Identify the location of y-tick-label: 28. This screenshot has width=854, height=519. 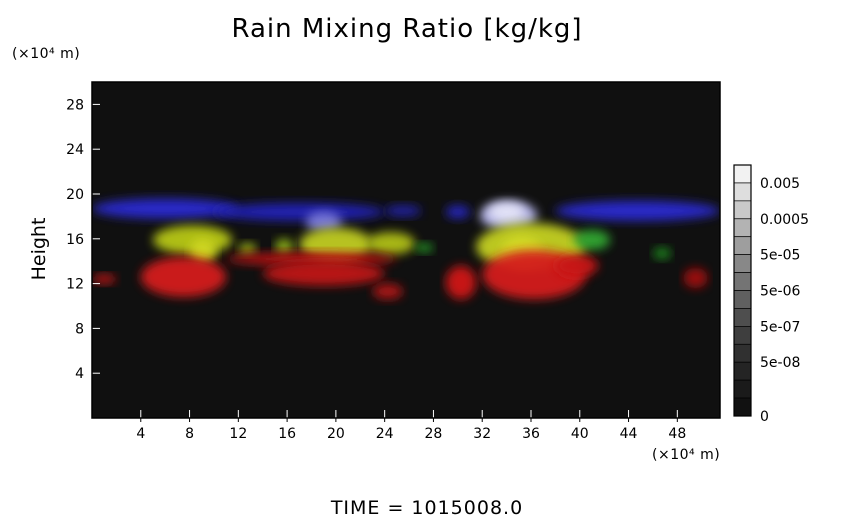
(75, 105).